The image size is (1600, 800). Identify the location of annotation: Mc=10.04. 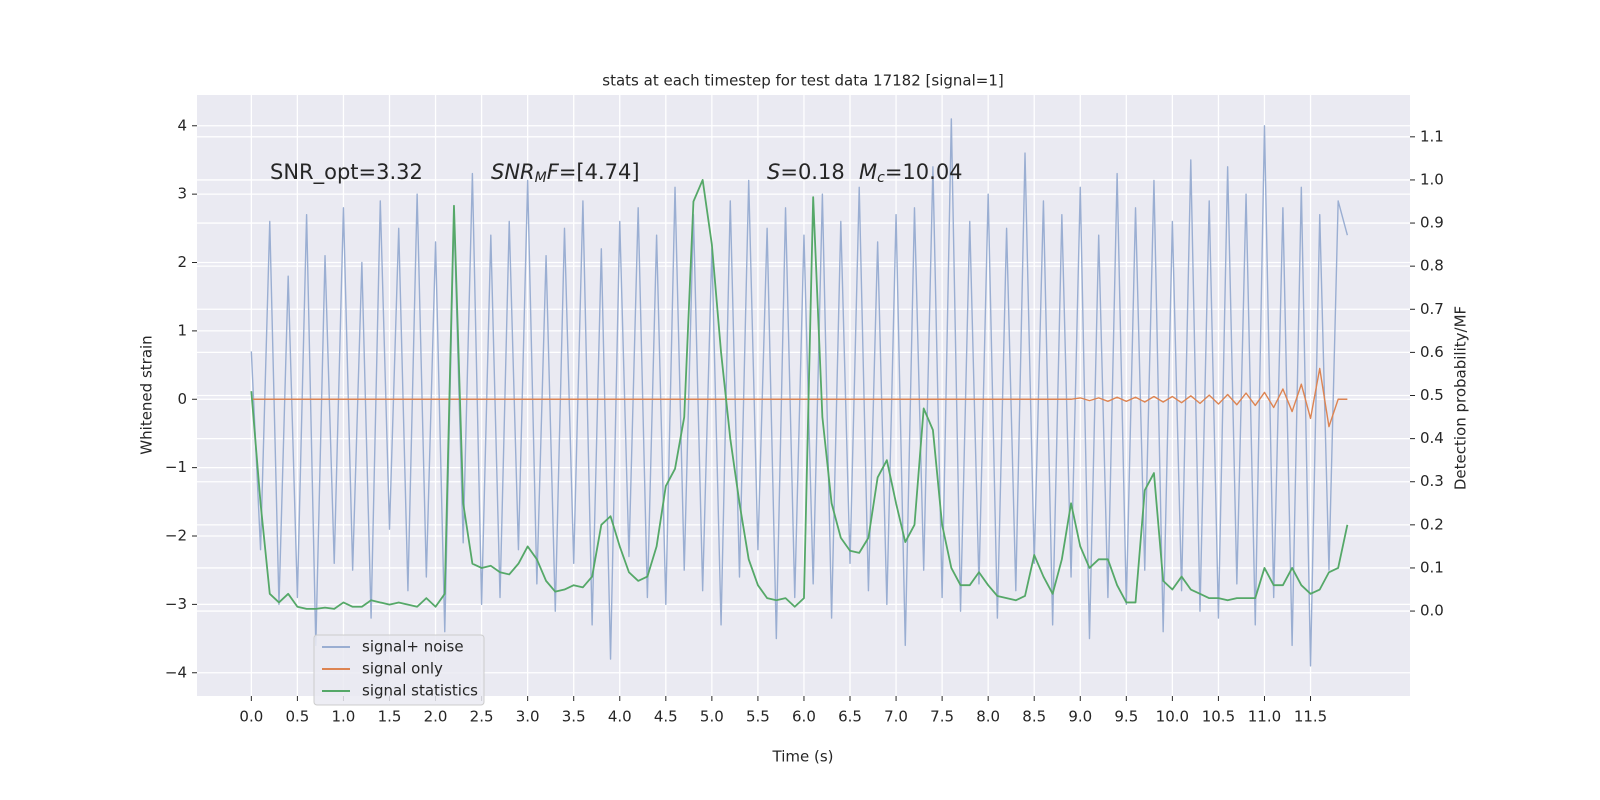
(911, 173).